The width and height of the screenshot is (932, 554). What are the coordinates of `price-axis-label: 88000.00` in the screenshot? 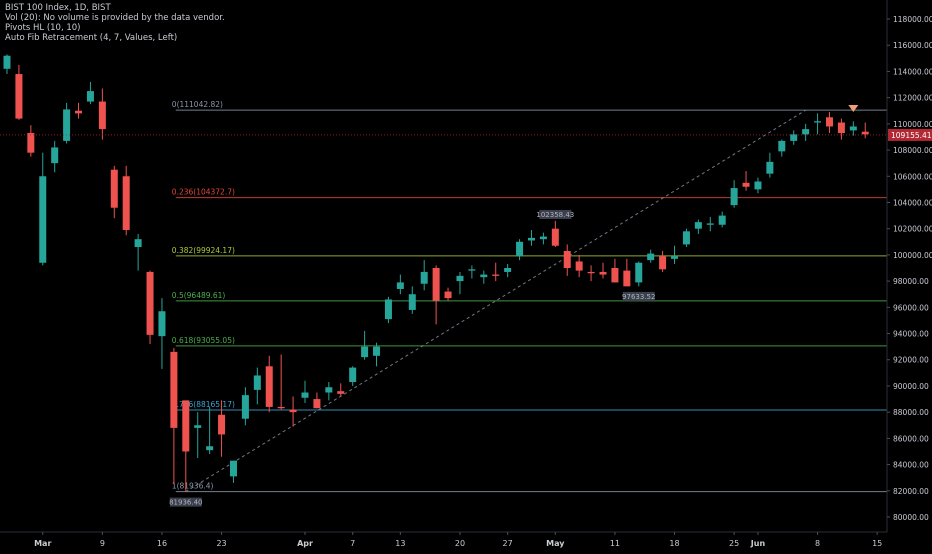 It's located at (911, 412).